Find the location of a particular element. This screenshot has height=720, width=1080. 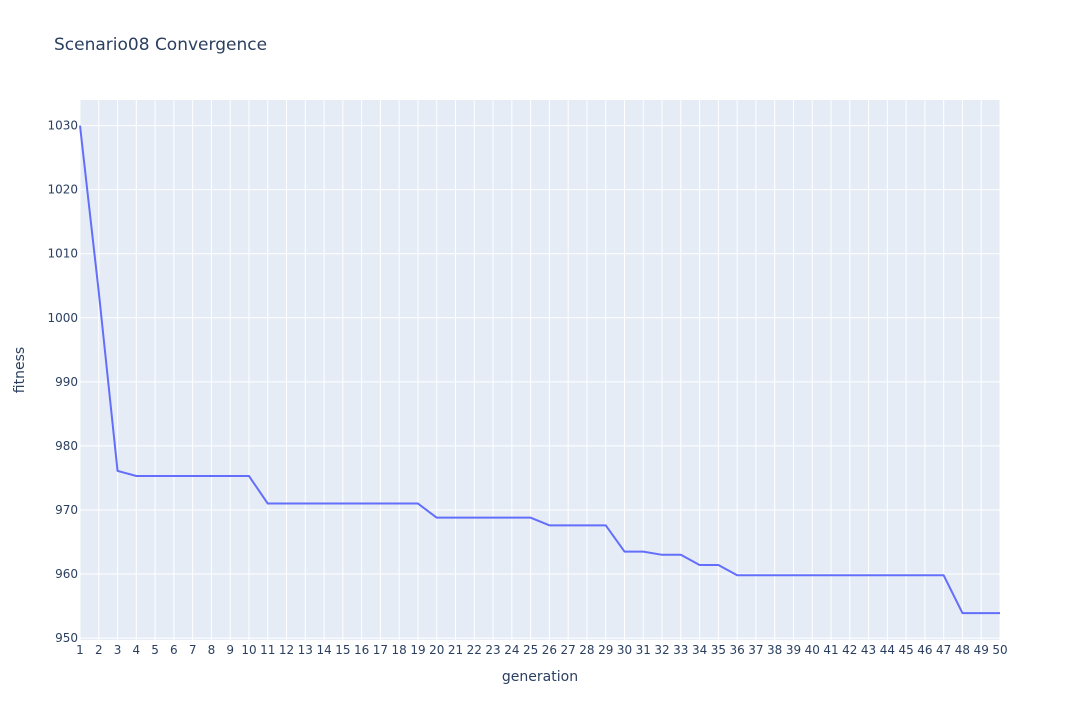

x-tick-label: 38 is located at coordinates (774, 650).